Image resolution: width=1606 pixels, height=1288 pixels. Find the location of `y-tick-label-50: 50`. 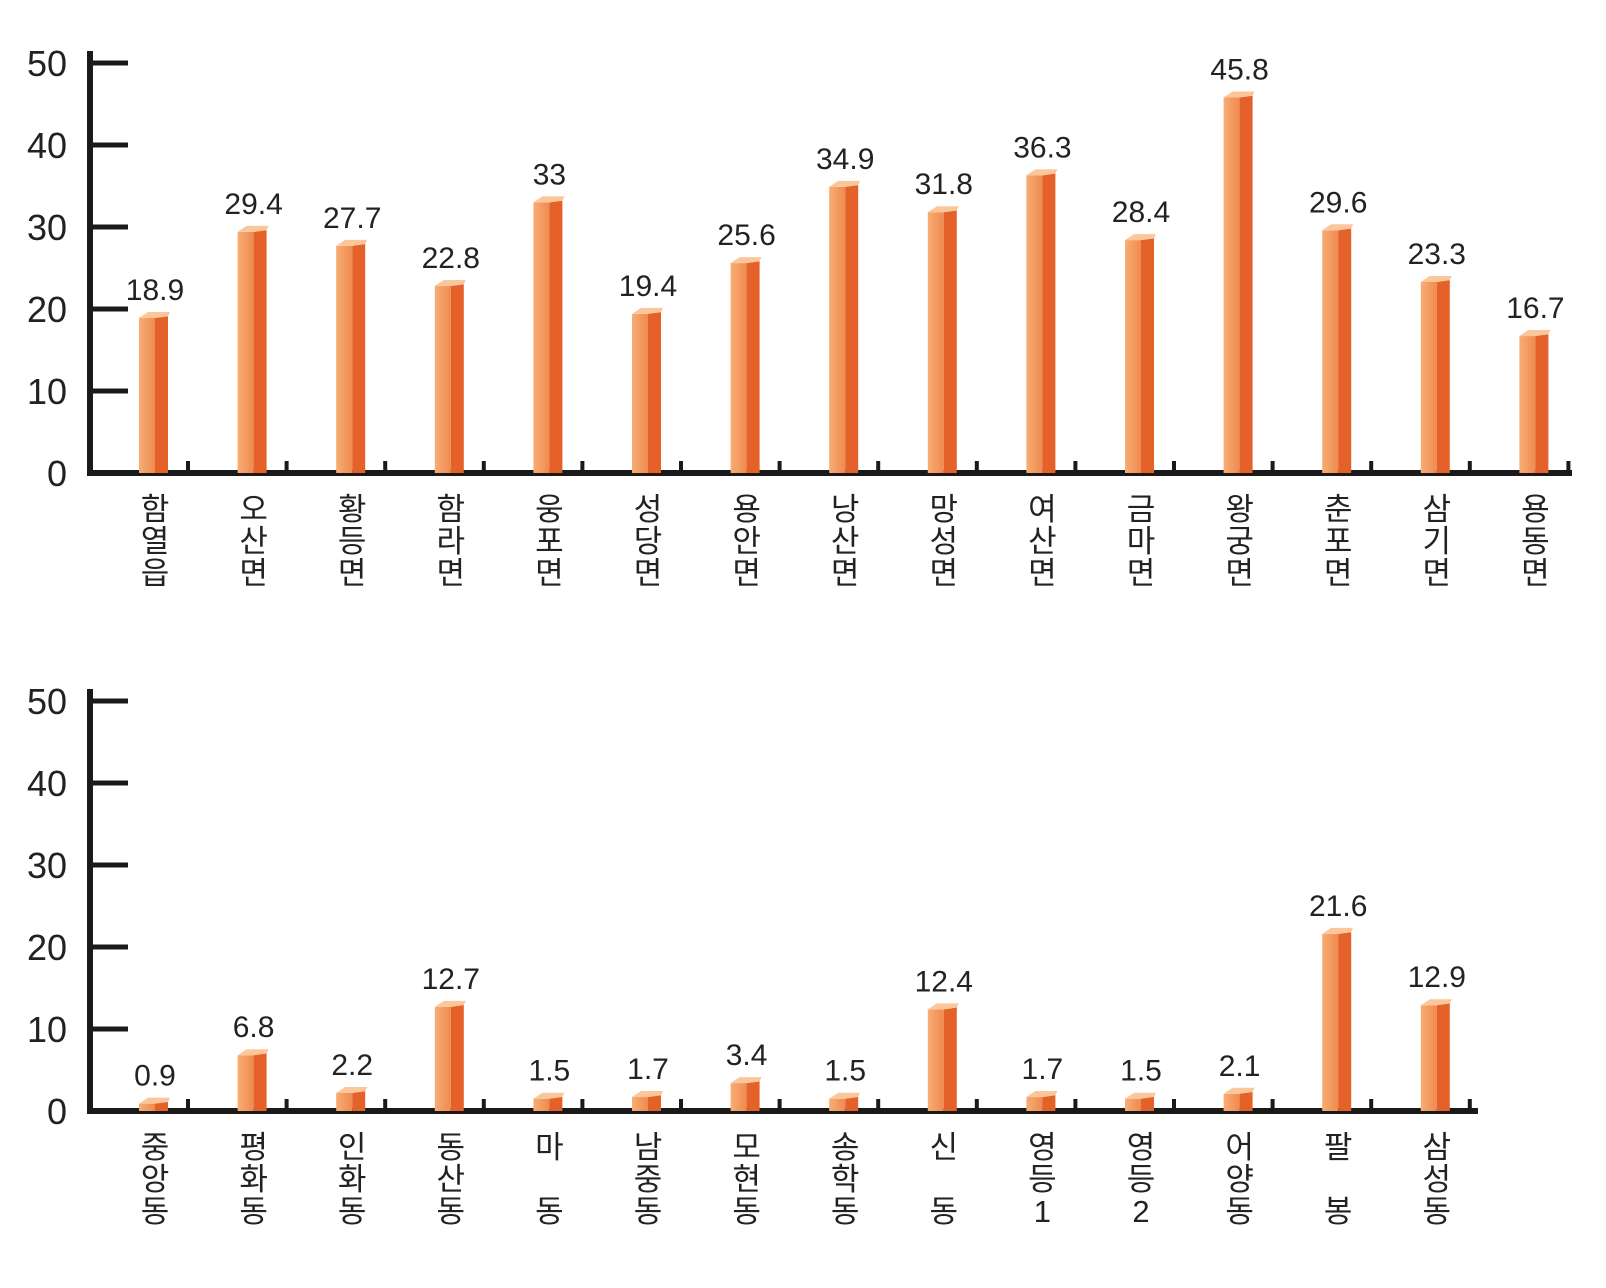

y-tick-label-50: 50 is located at coordinates (47, 701).